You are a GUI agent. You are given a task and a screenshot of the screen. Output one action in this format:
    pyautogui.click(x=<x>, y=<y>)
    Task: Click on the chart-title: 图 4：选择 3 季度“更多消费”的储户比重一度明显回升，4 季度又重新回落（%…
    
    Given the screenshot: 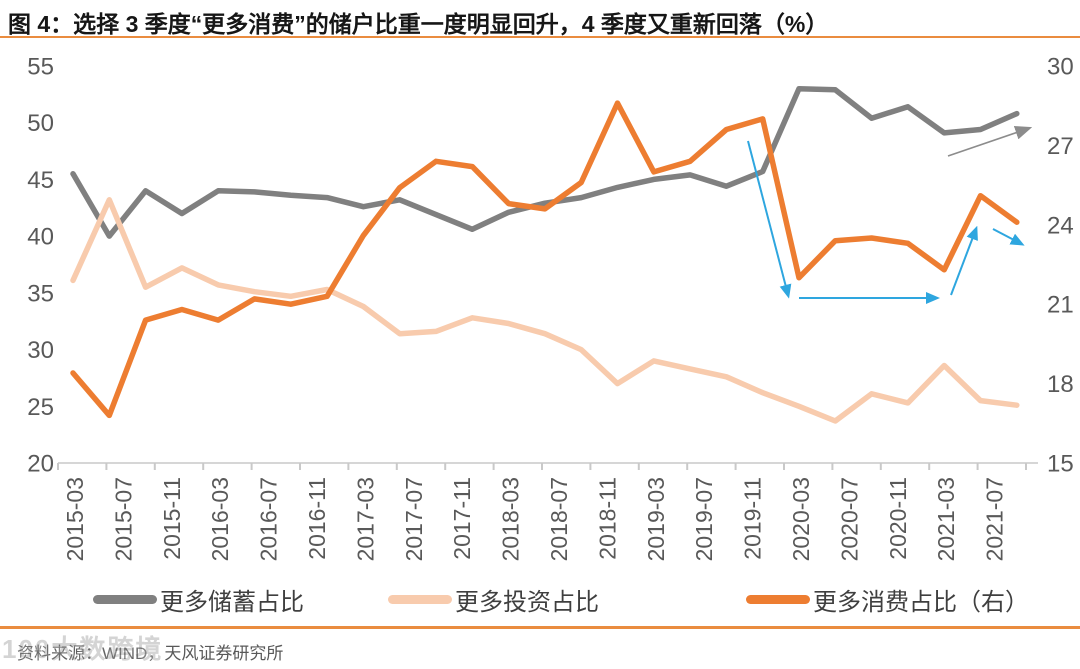 What is the action you would take?
    pyautogui.click(x=418, y=24)
    